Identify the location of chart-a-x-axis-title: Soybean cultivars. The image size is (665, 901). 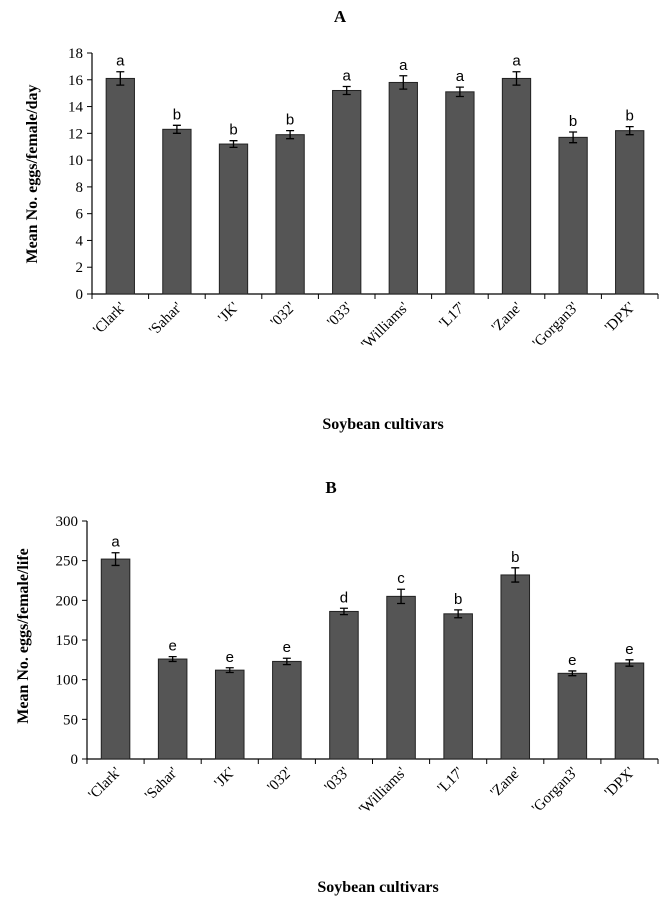
(382, 424).